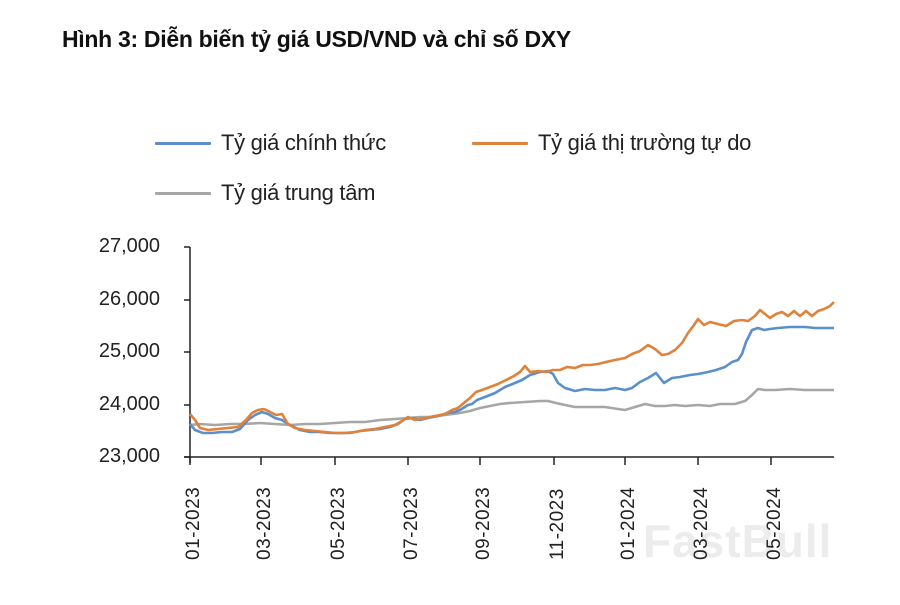  I want to click on y-tick-label: 25,000, so click(129, 351).